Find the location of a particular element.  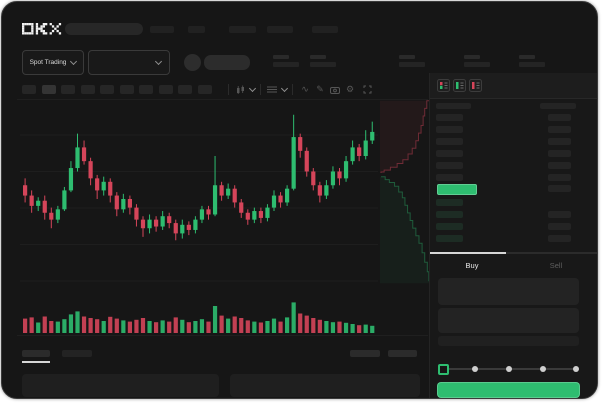

orderbook-mode-combined-glyph is located at coordinates (443, 85).